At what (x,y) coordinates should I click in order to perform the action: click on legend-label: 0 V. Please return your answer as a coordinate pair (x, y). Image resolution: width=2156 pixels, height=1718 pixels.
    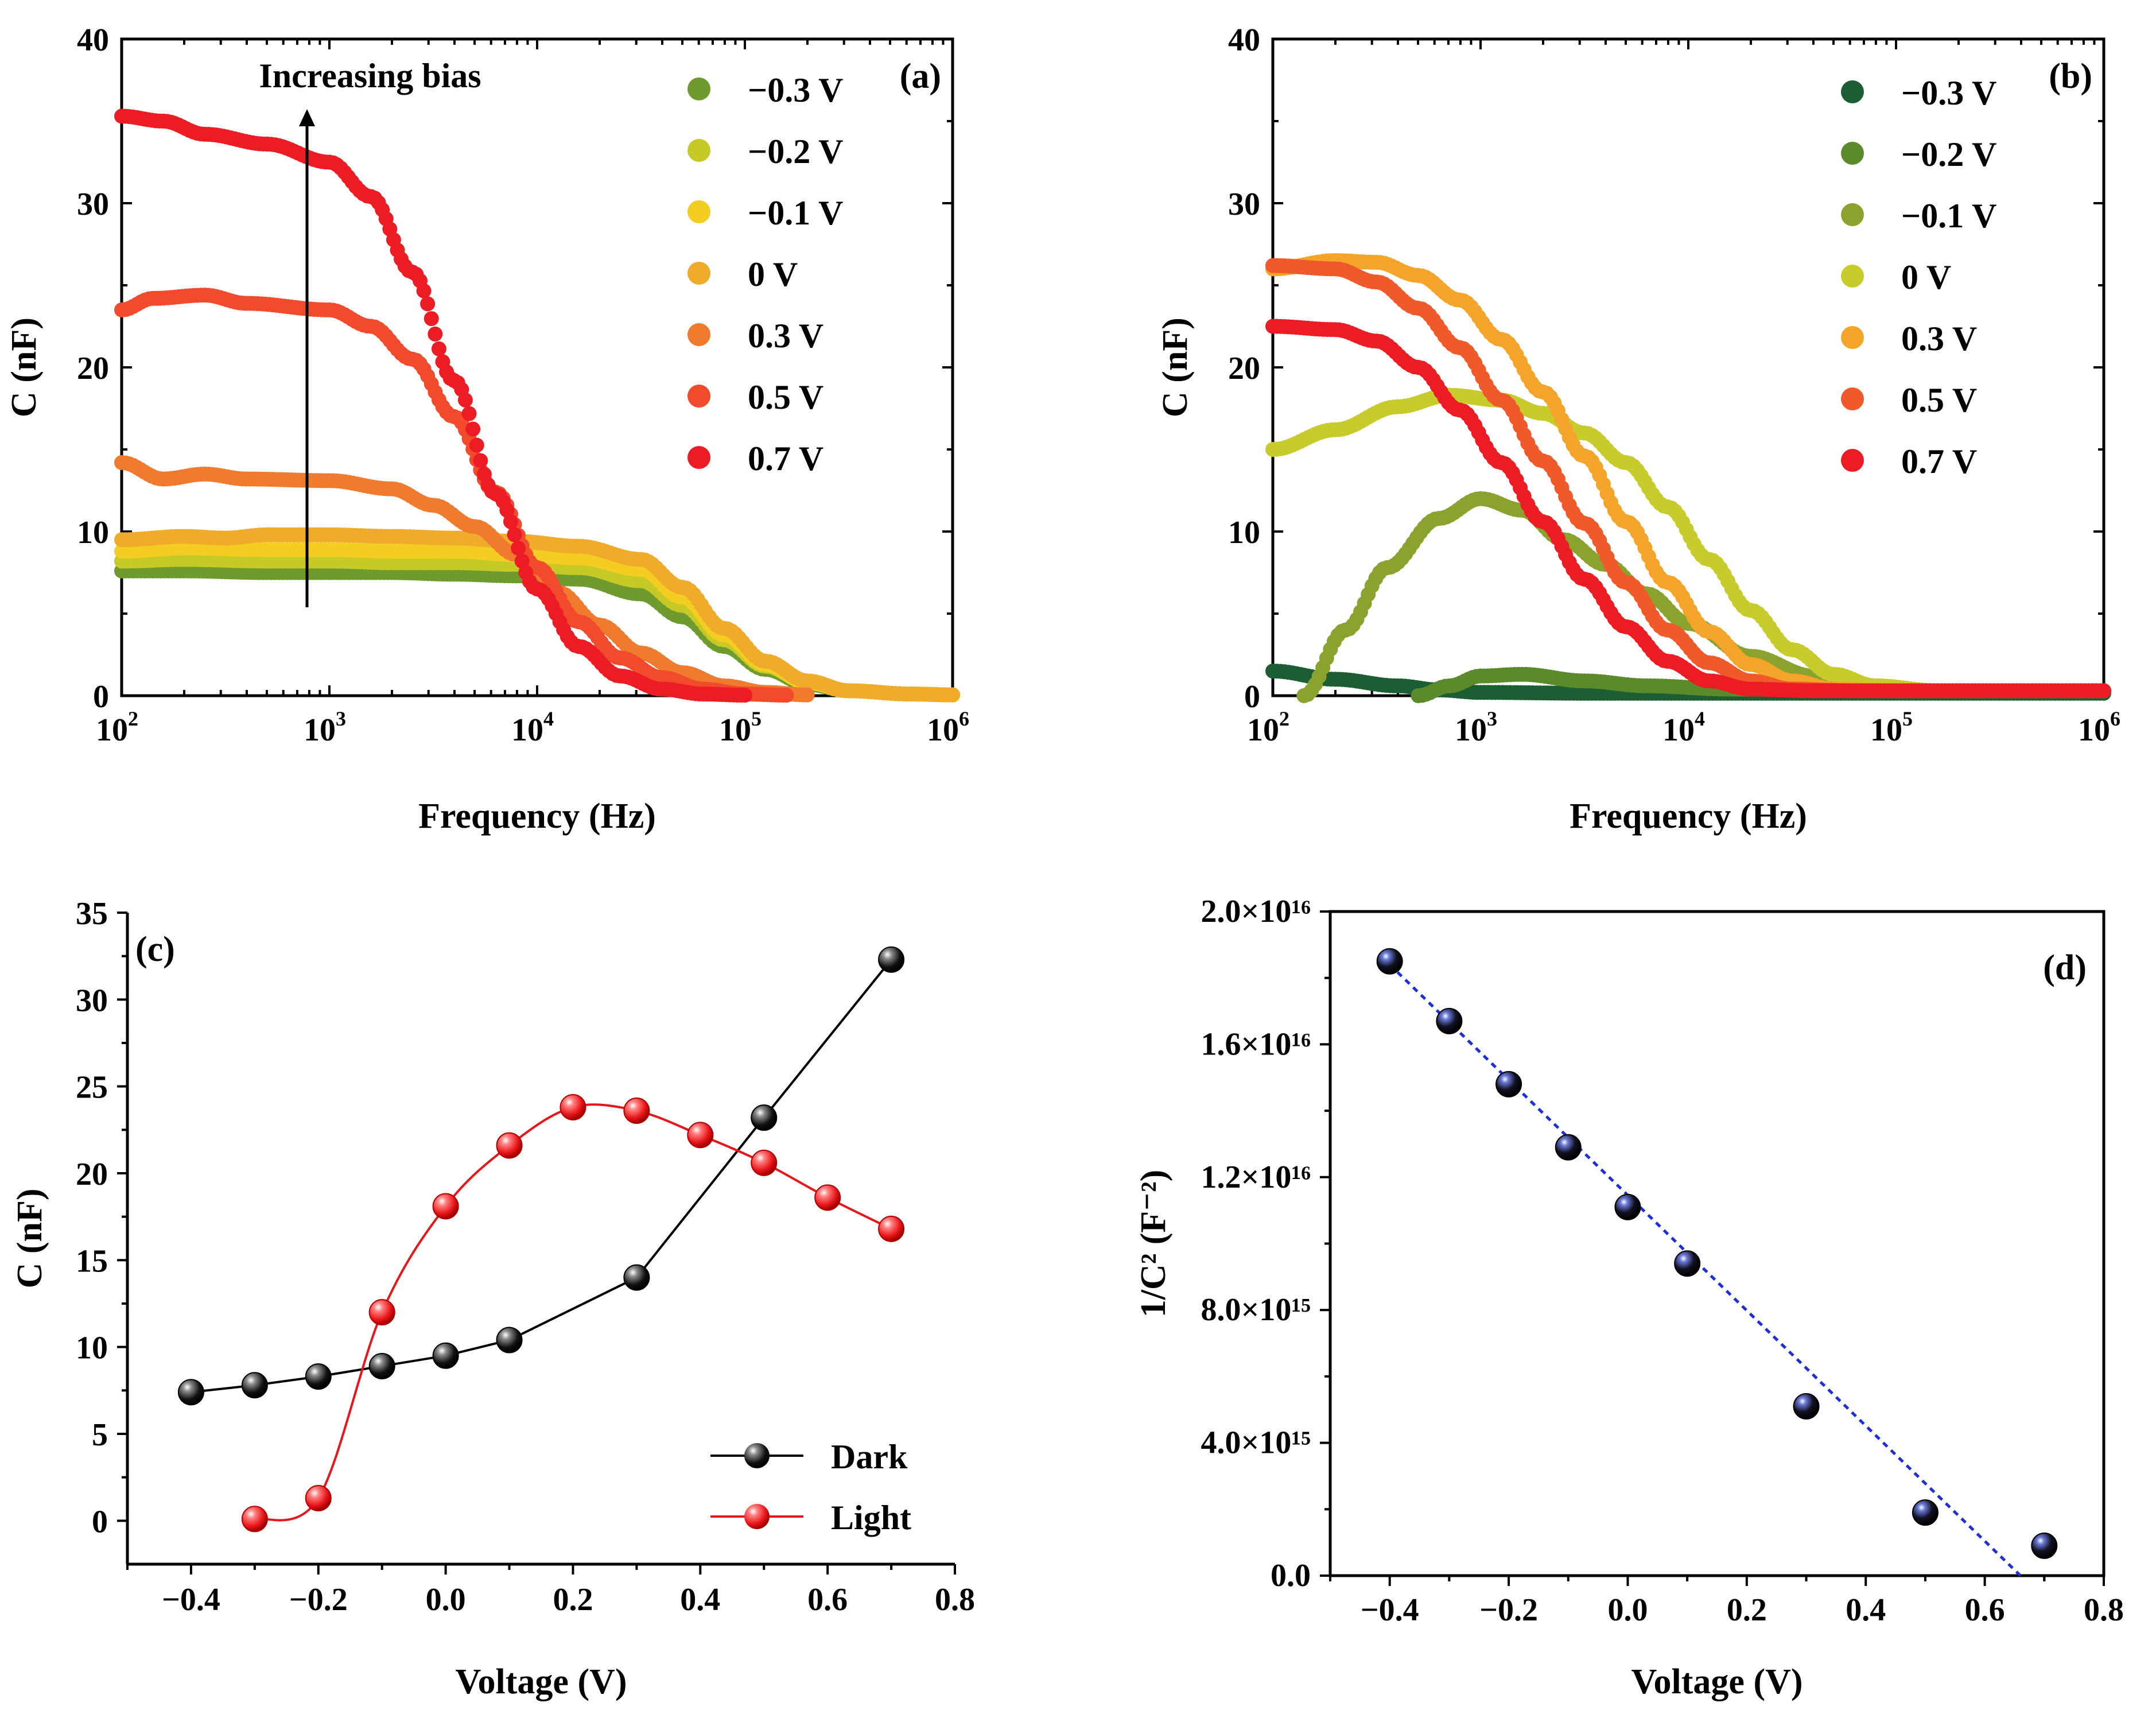
    Looking at the image, I should click on (773, 274).